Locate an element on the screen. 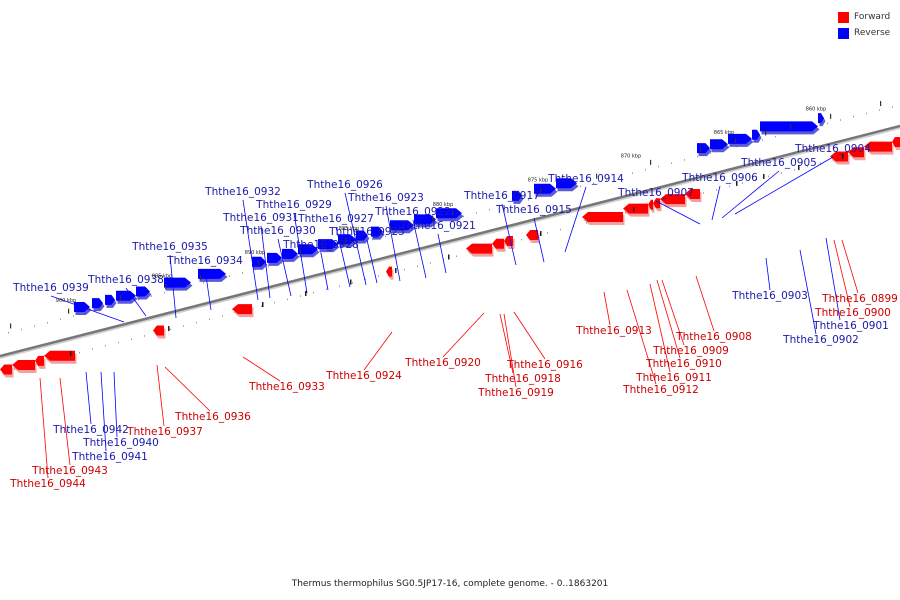 This screenshot has width=900, height=600. scale-tick-label: 900 kbp is located at coordinates (66, 301).